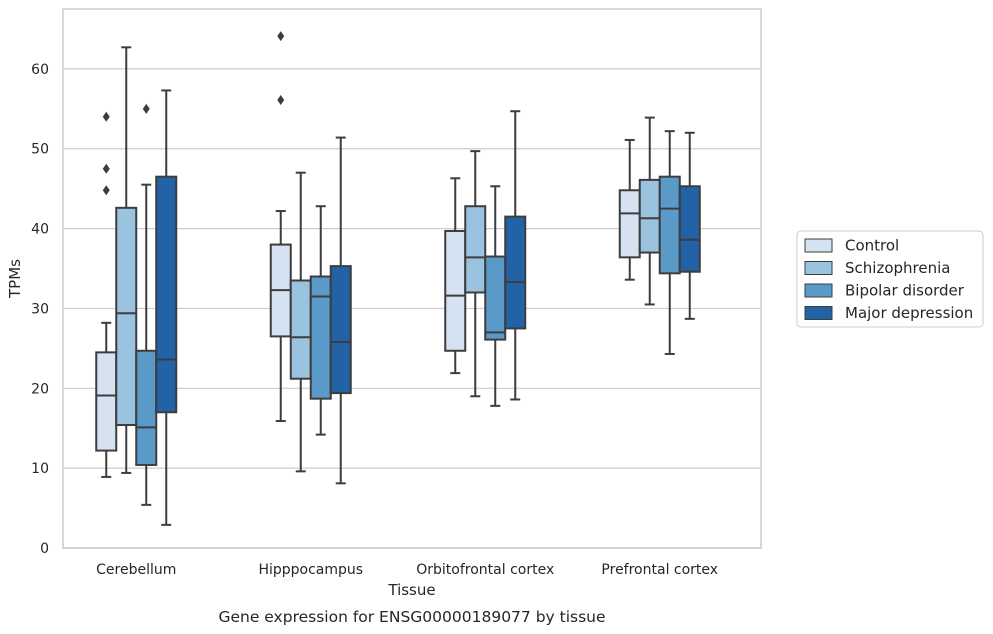 The image size is (993, 634). What do you see at coordinates (40, 469) in the screenshot?
I see `y-tick-label: 10` at bounding box center [40, 469].